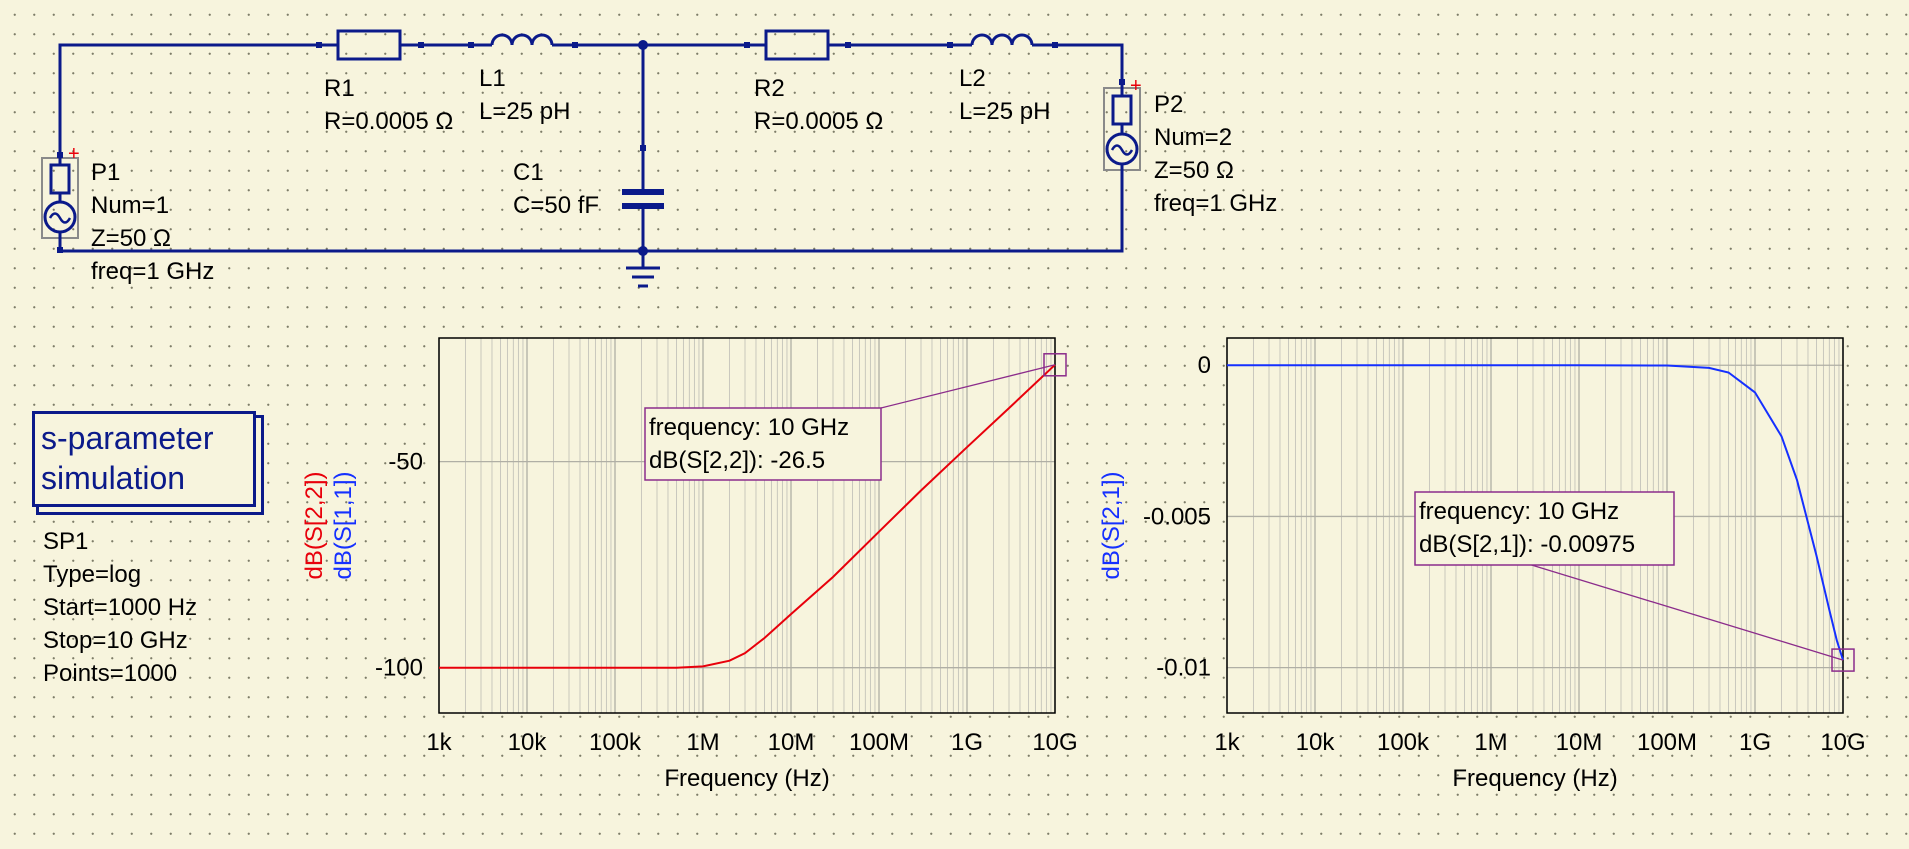 This screenshot has height=849, width=1909. Describe the element at coordinates (737, 460) in the screenshot. I see `marker-value-text: dB(S[2,2]): -26.5` at that location.